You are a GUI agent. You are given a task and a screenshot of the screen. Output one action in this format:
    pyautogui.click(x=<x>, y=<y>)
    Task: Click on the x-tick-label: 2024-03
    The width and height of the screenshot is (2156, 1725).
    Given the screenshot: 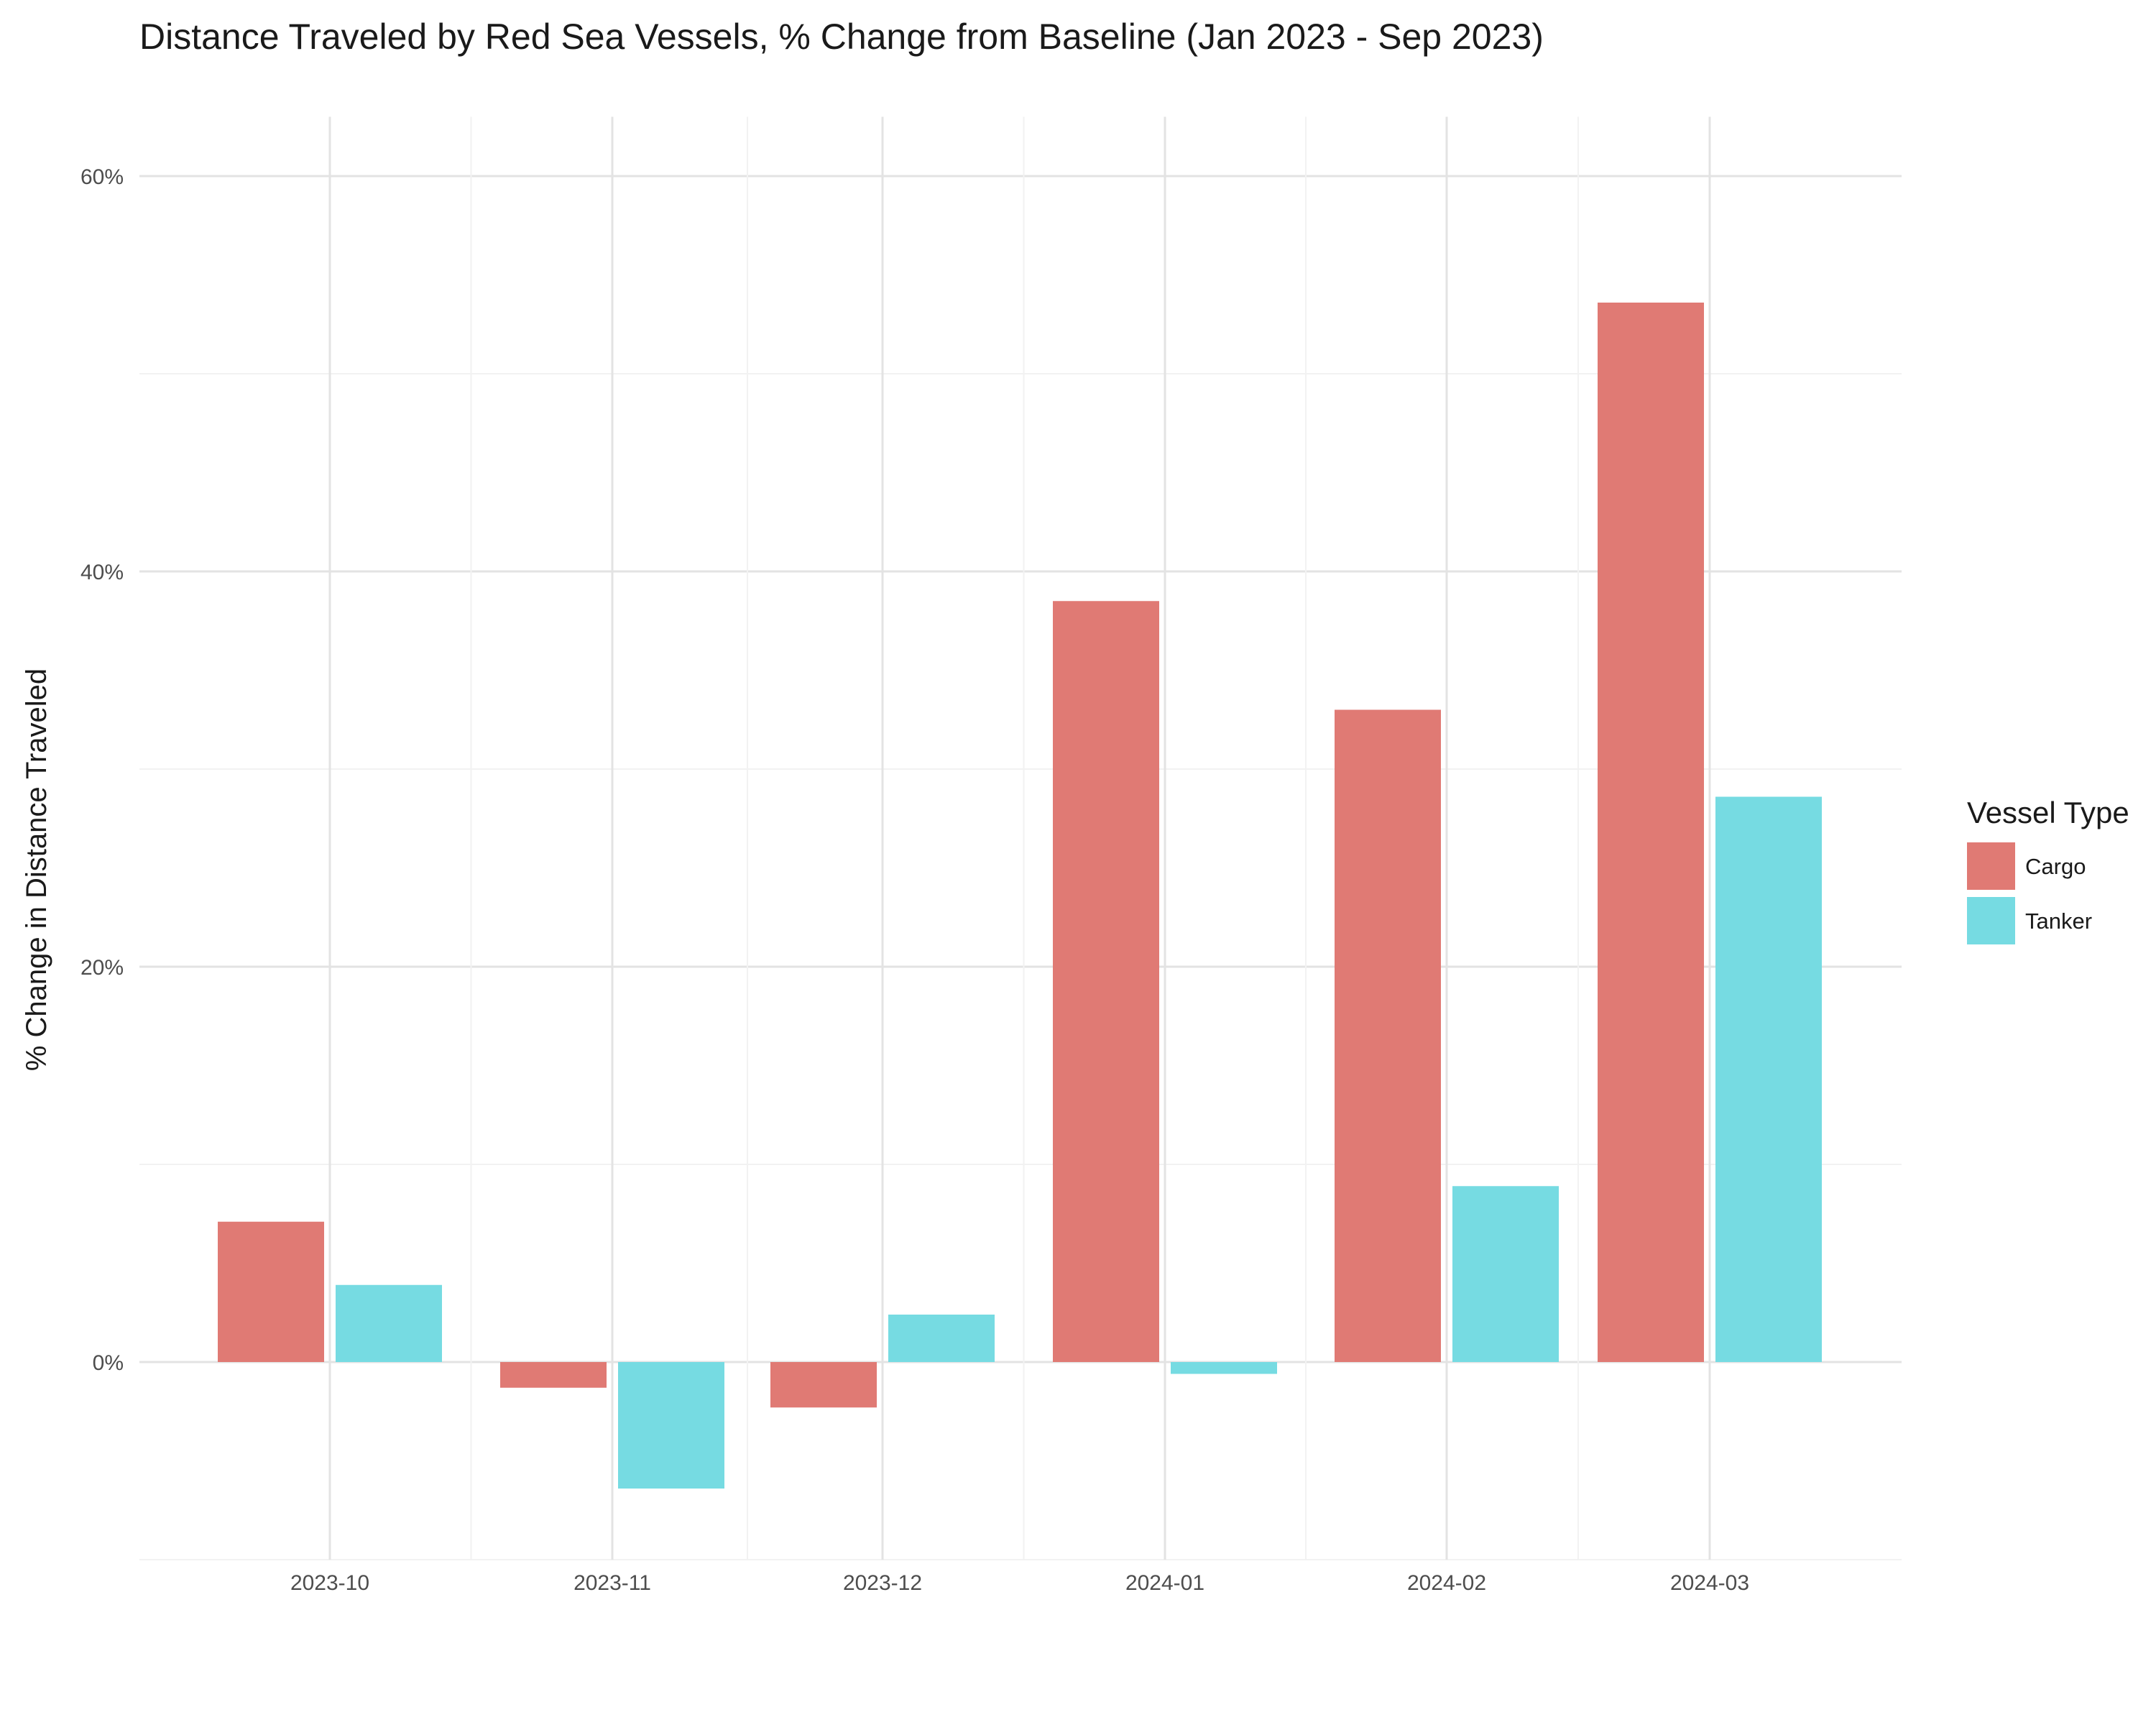 What is the action you would take?
    pyautogui.click(x=1710, y=1583)
    